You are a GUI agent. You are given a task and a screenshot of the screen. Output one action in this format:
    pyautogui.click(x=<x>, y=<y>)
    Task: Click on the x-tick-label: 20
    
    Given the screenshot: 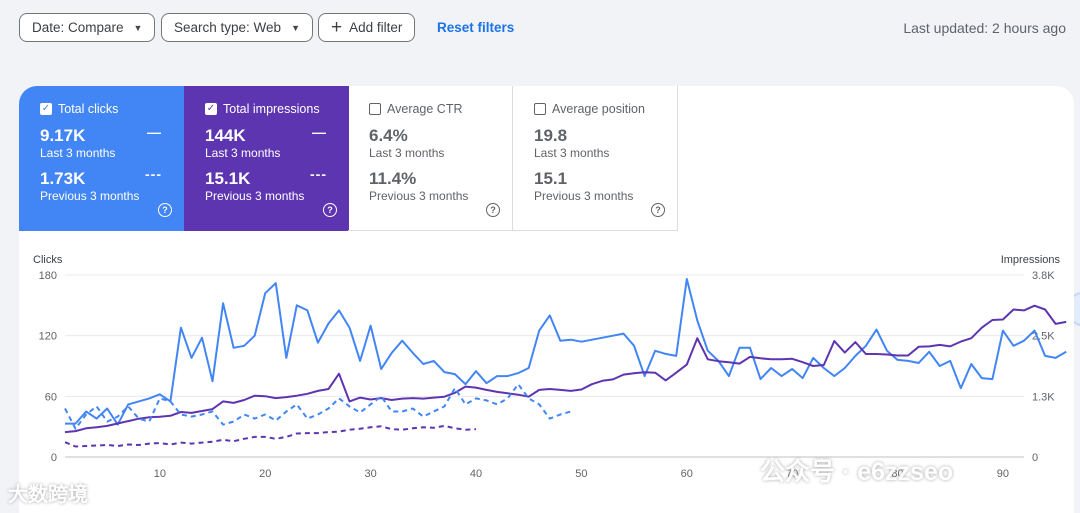 What is the action you would take?
    pyautogui.click(x=265, y=474)
    